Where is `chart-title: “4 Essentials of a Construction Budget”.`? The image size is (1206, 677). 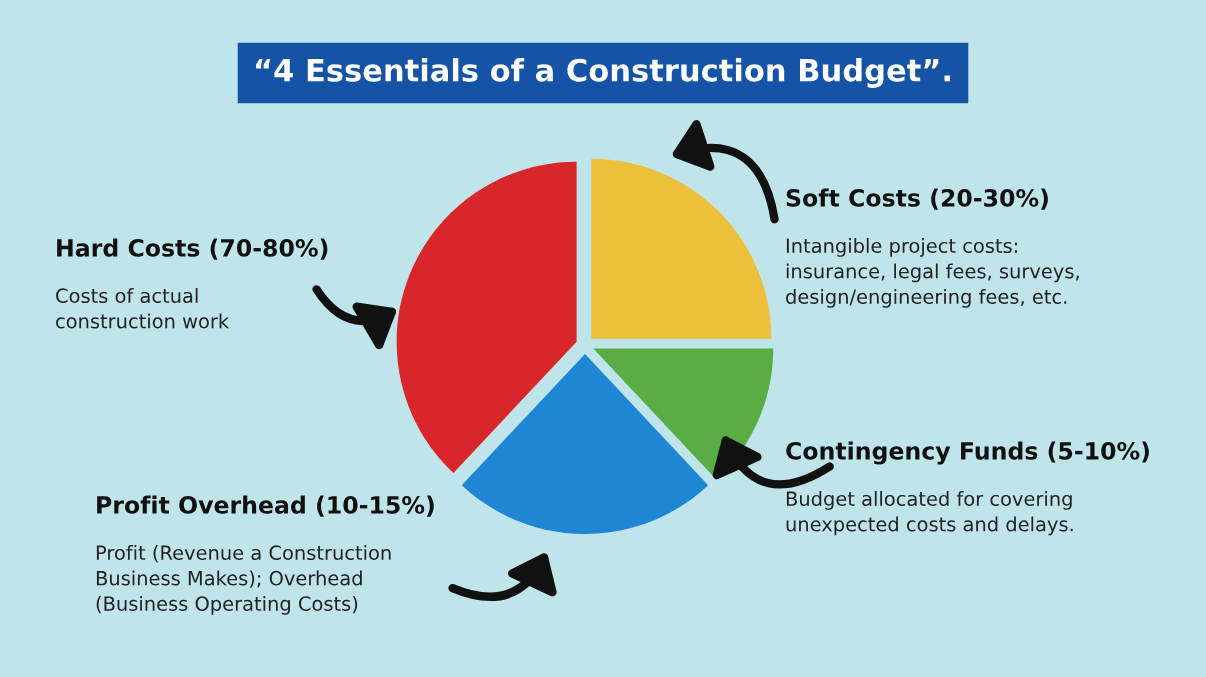 chart-title: “4 Essentials of a Construction Budget”. is located at coordinates (603, 73).